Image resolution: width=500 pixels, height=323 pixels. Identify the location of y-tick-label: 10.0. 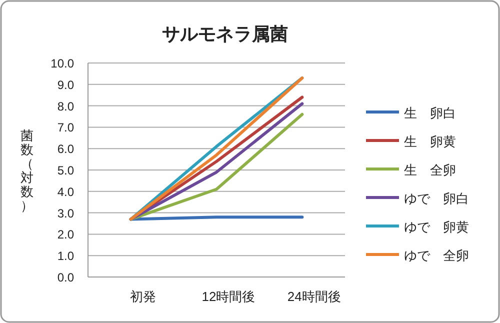
(62, 63).